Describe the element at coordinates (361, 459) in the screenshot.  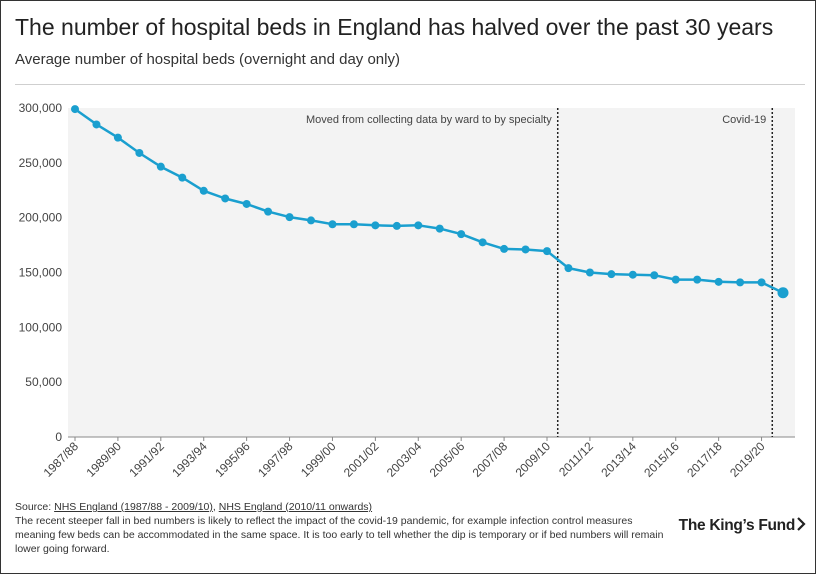
I see `x-tick-label: 2001/02` at that location.